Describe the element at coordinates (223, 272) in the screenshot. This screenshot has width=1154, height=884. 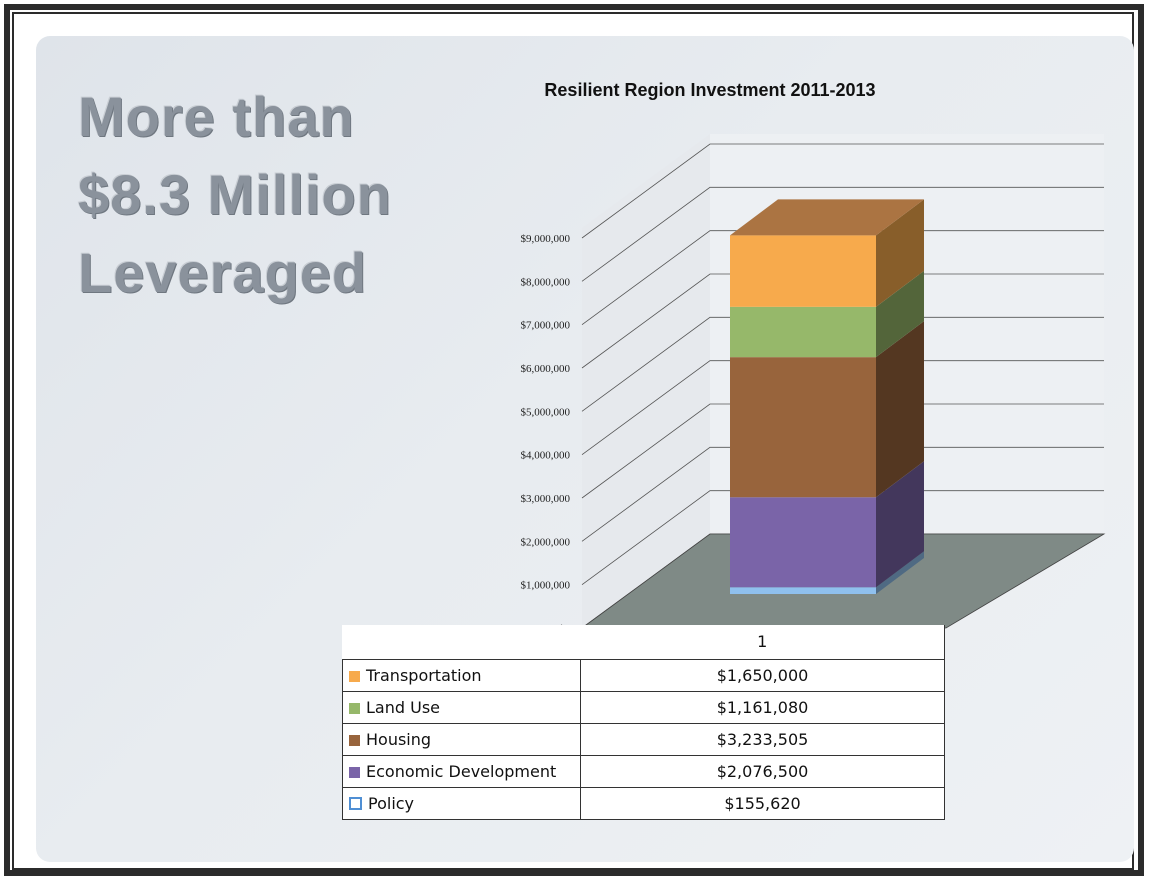
I see `headline-line-3: Leveraged` at that location.